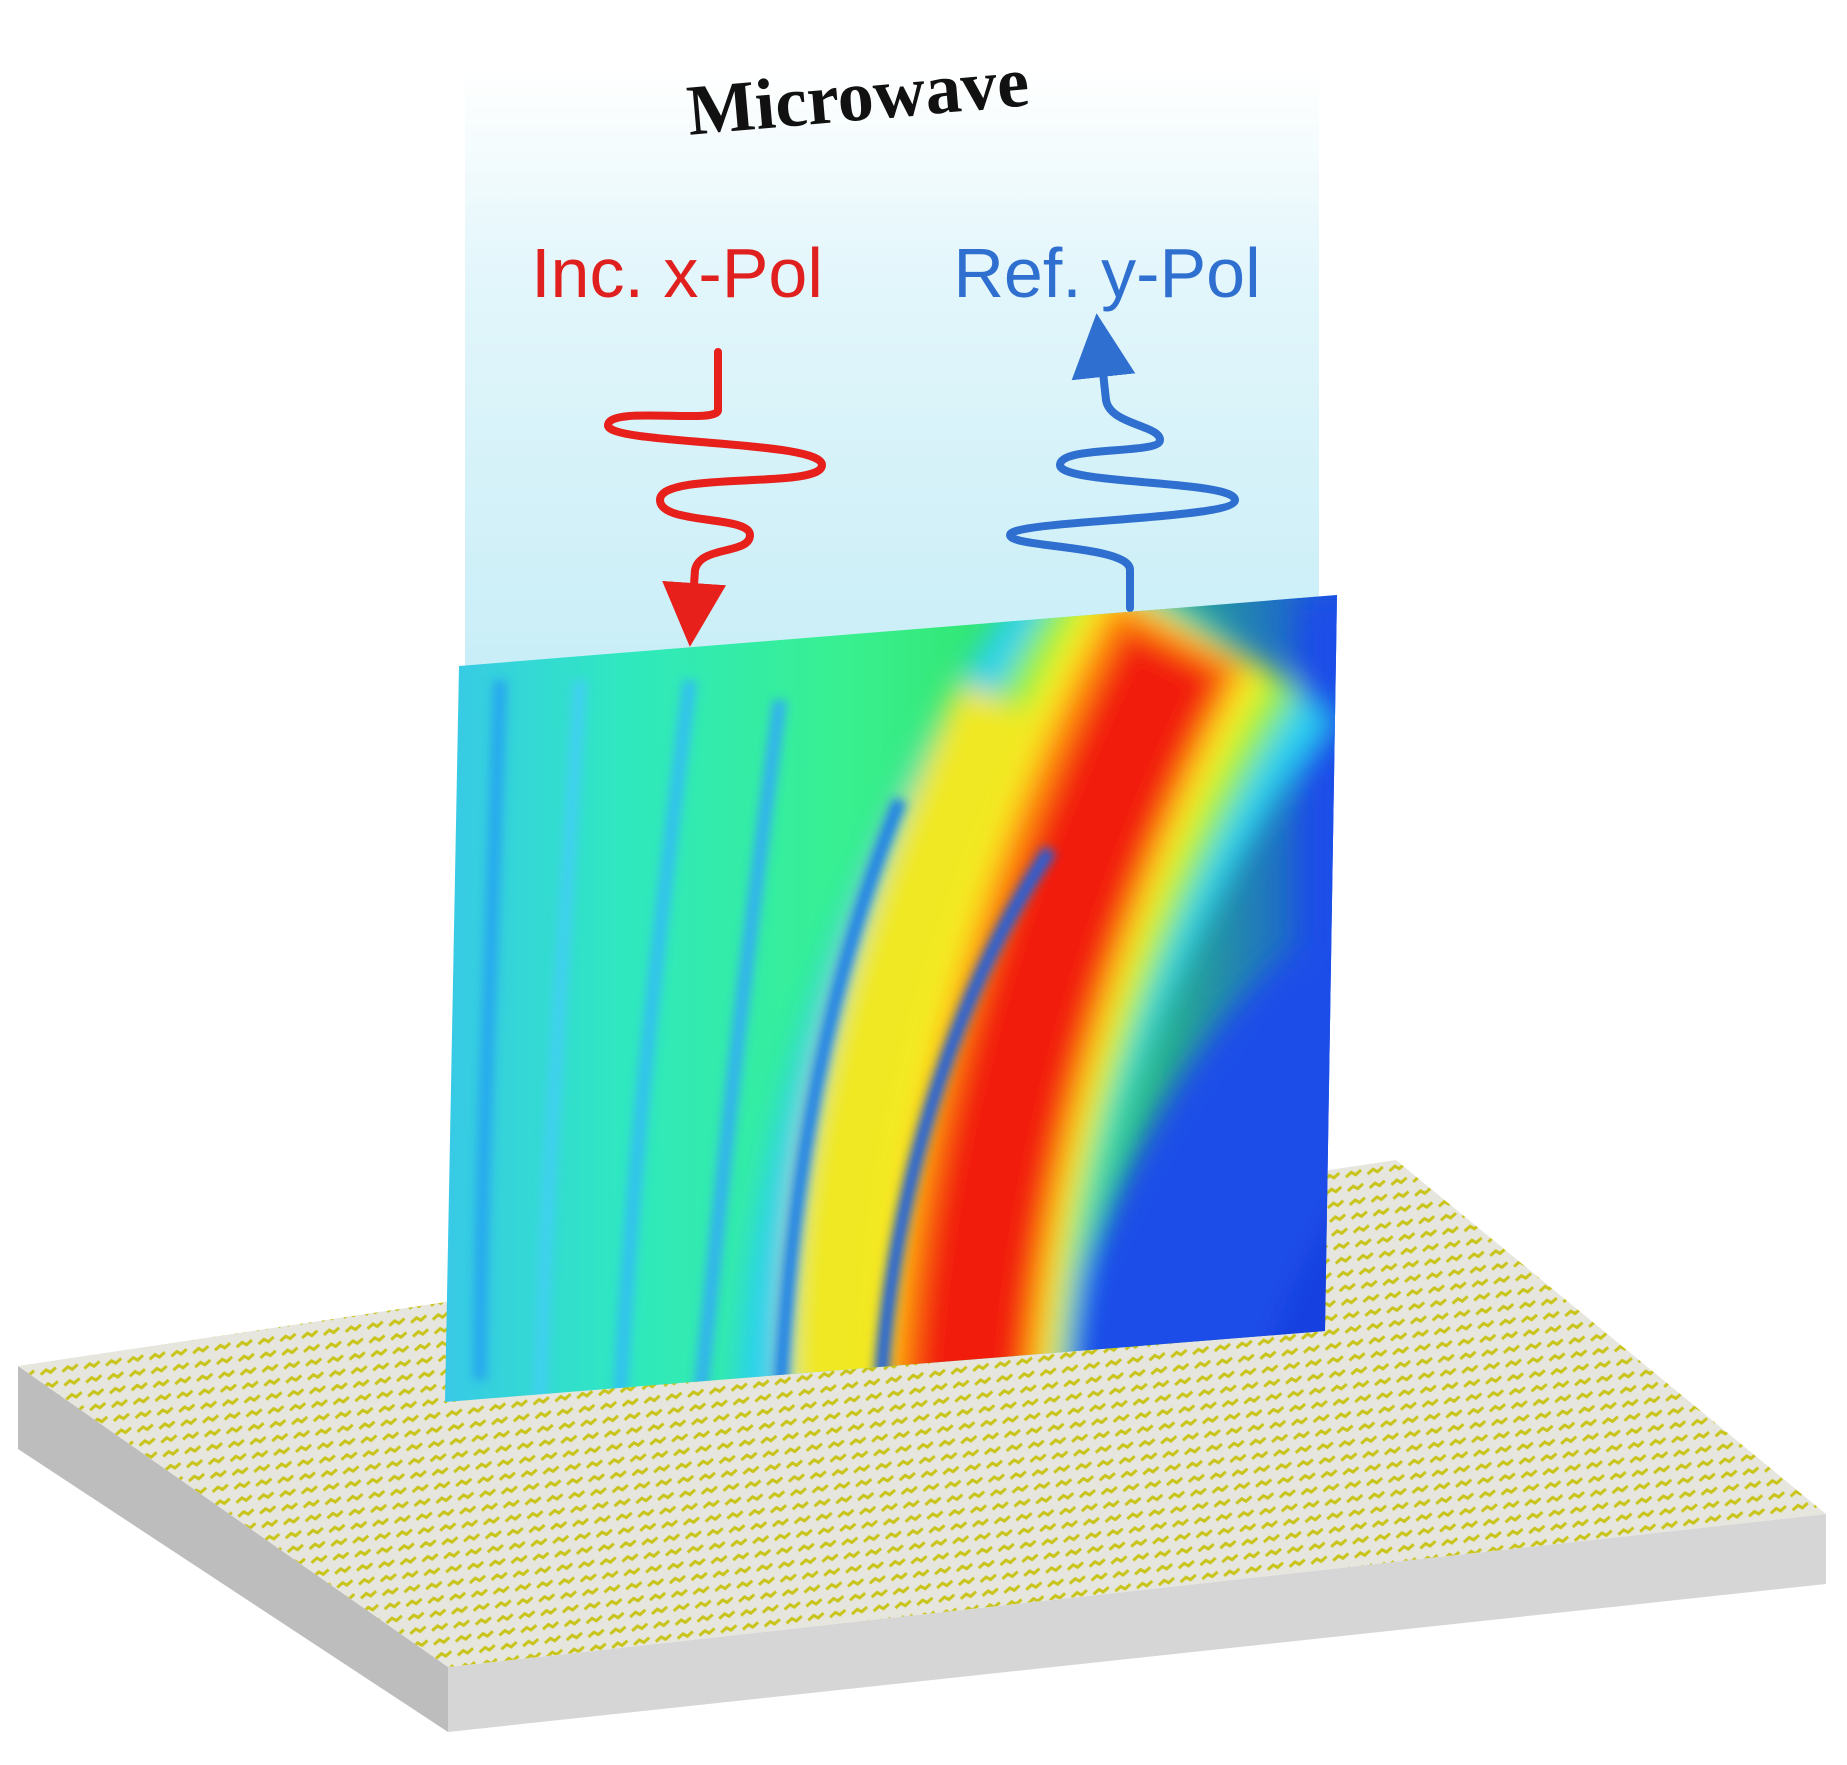 The image size is (1847, 1765). Describe the element at coordinates (1122, 462) in the screenshot. I see `reflected-wave` at that location.